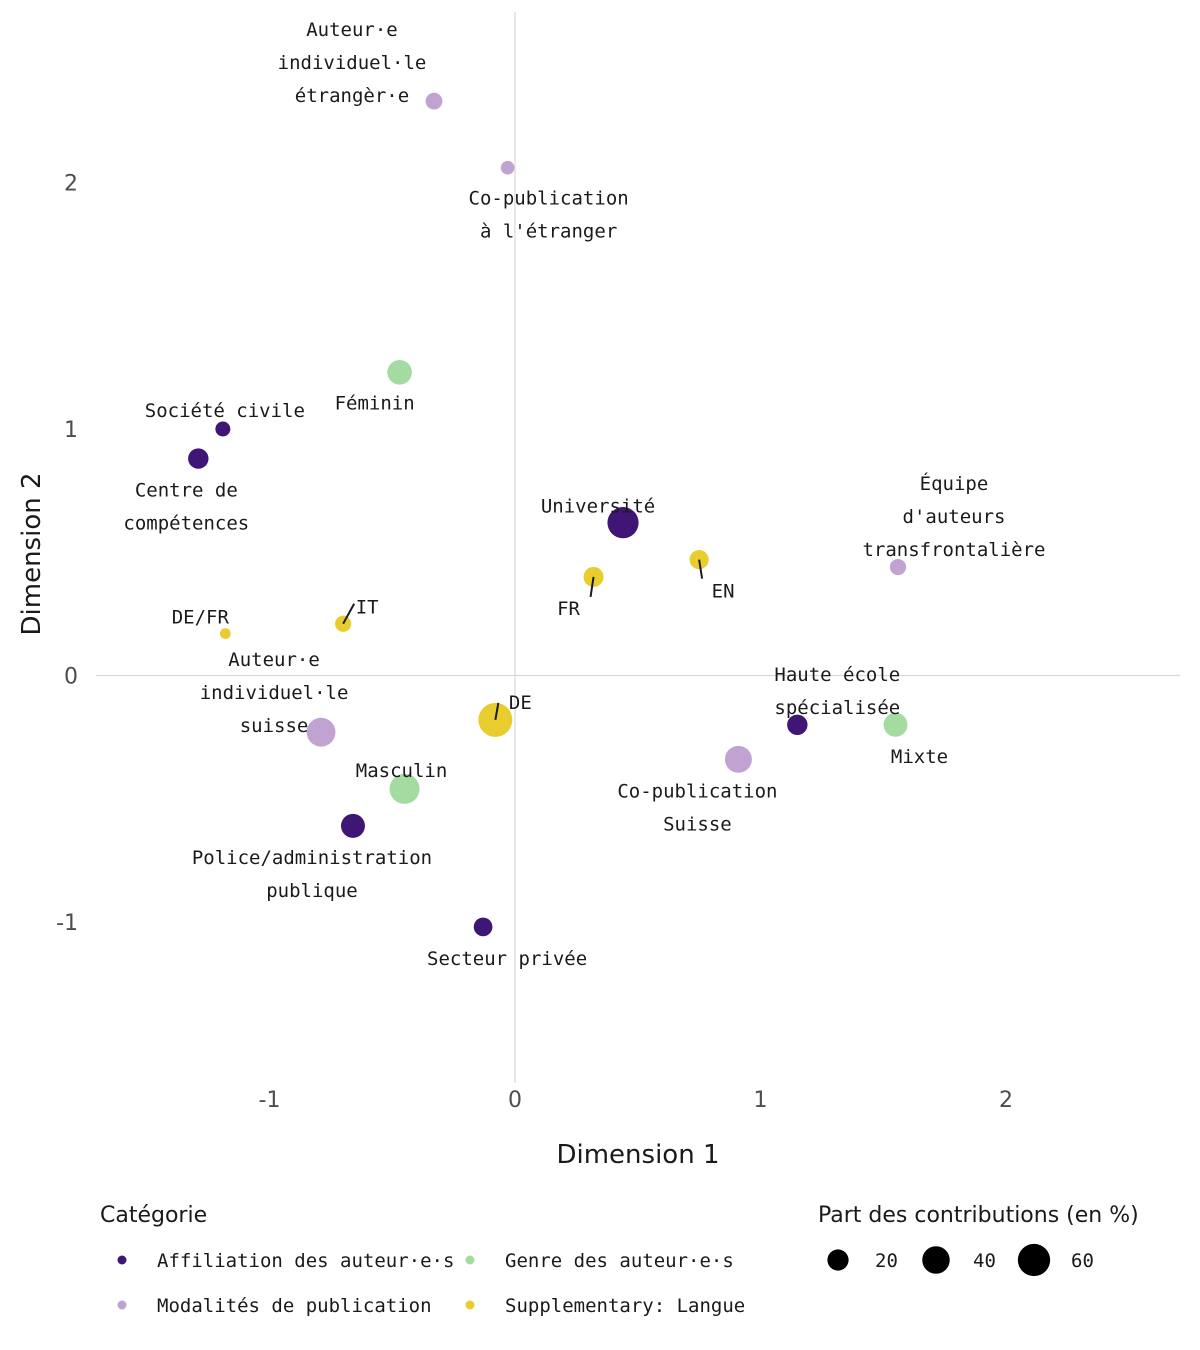 Image resolution: width=1200 pixels, height=1350 pixels. Describe the element at coordinates (637, 1155) in the screenshot. I see `x-axis-title: Dimension 1` at that location.